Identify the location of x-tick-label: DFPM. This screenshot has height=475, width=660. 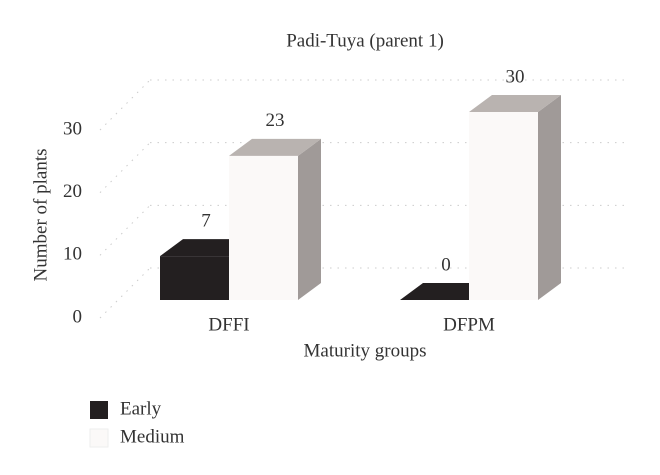
(469, 324).